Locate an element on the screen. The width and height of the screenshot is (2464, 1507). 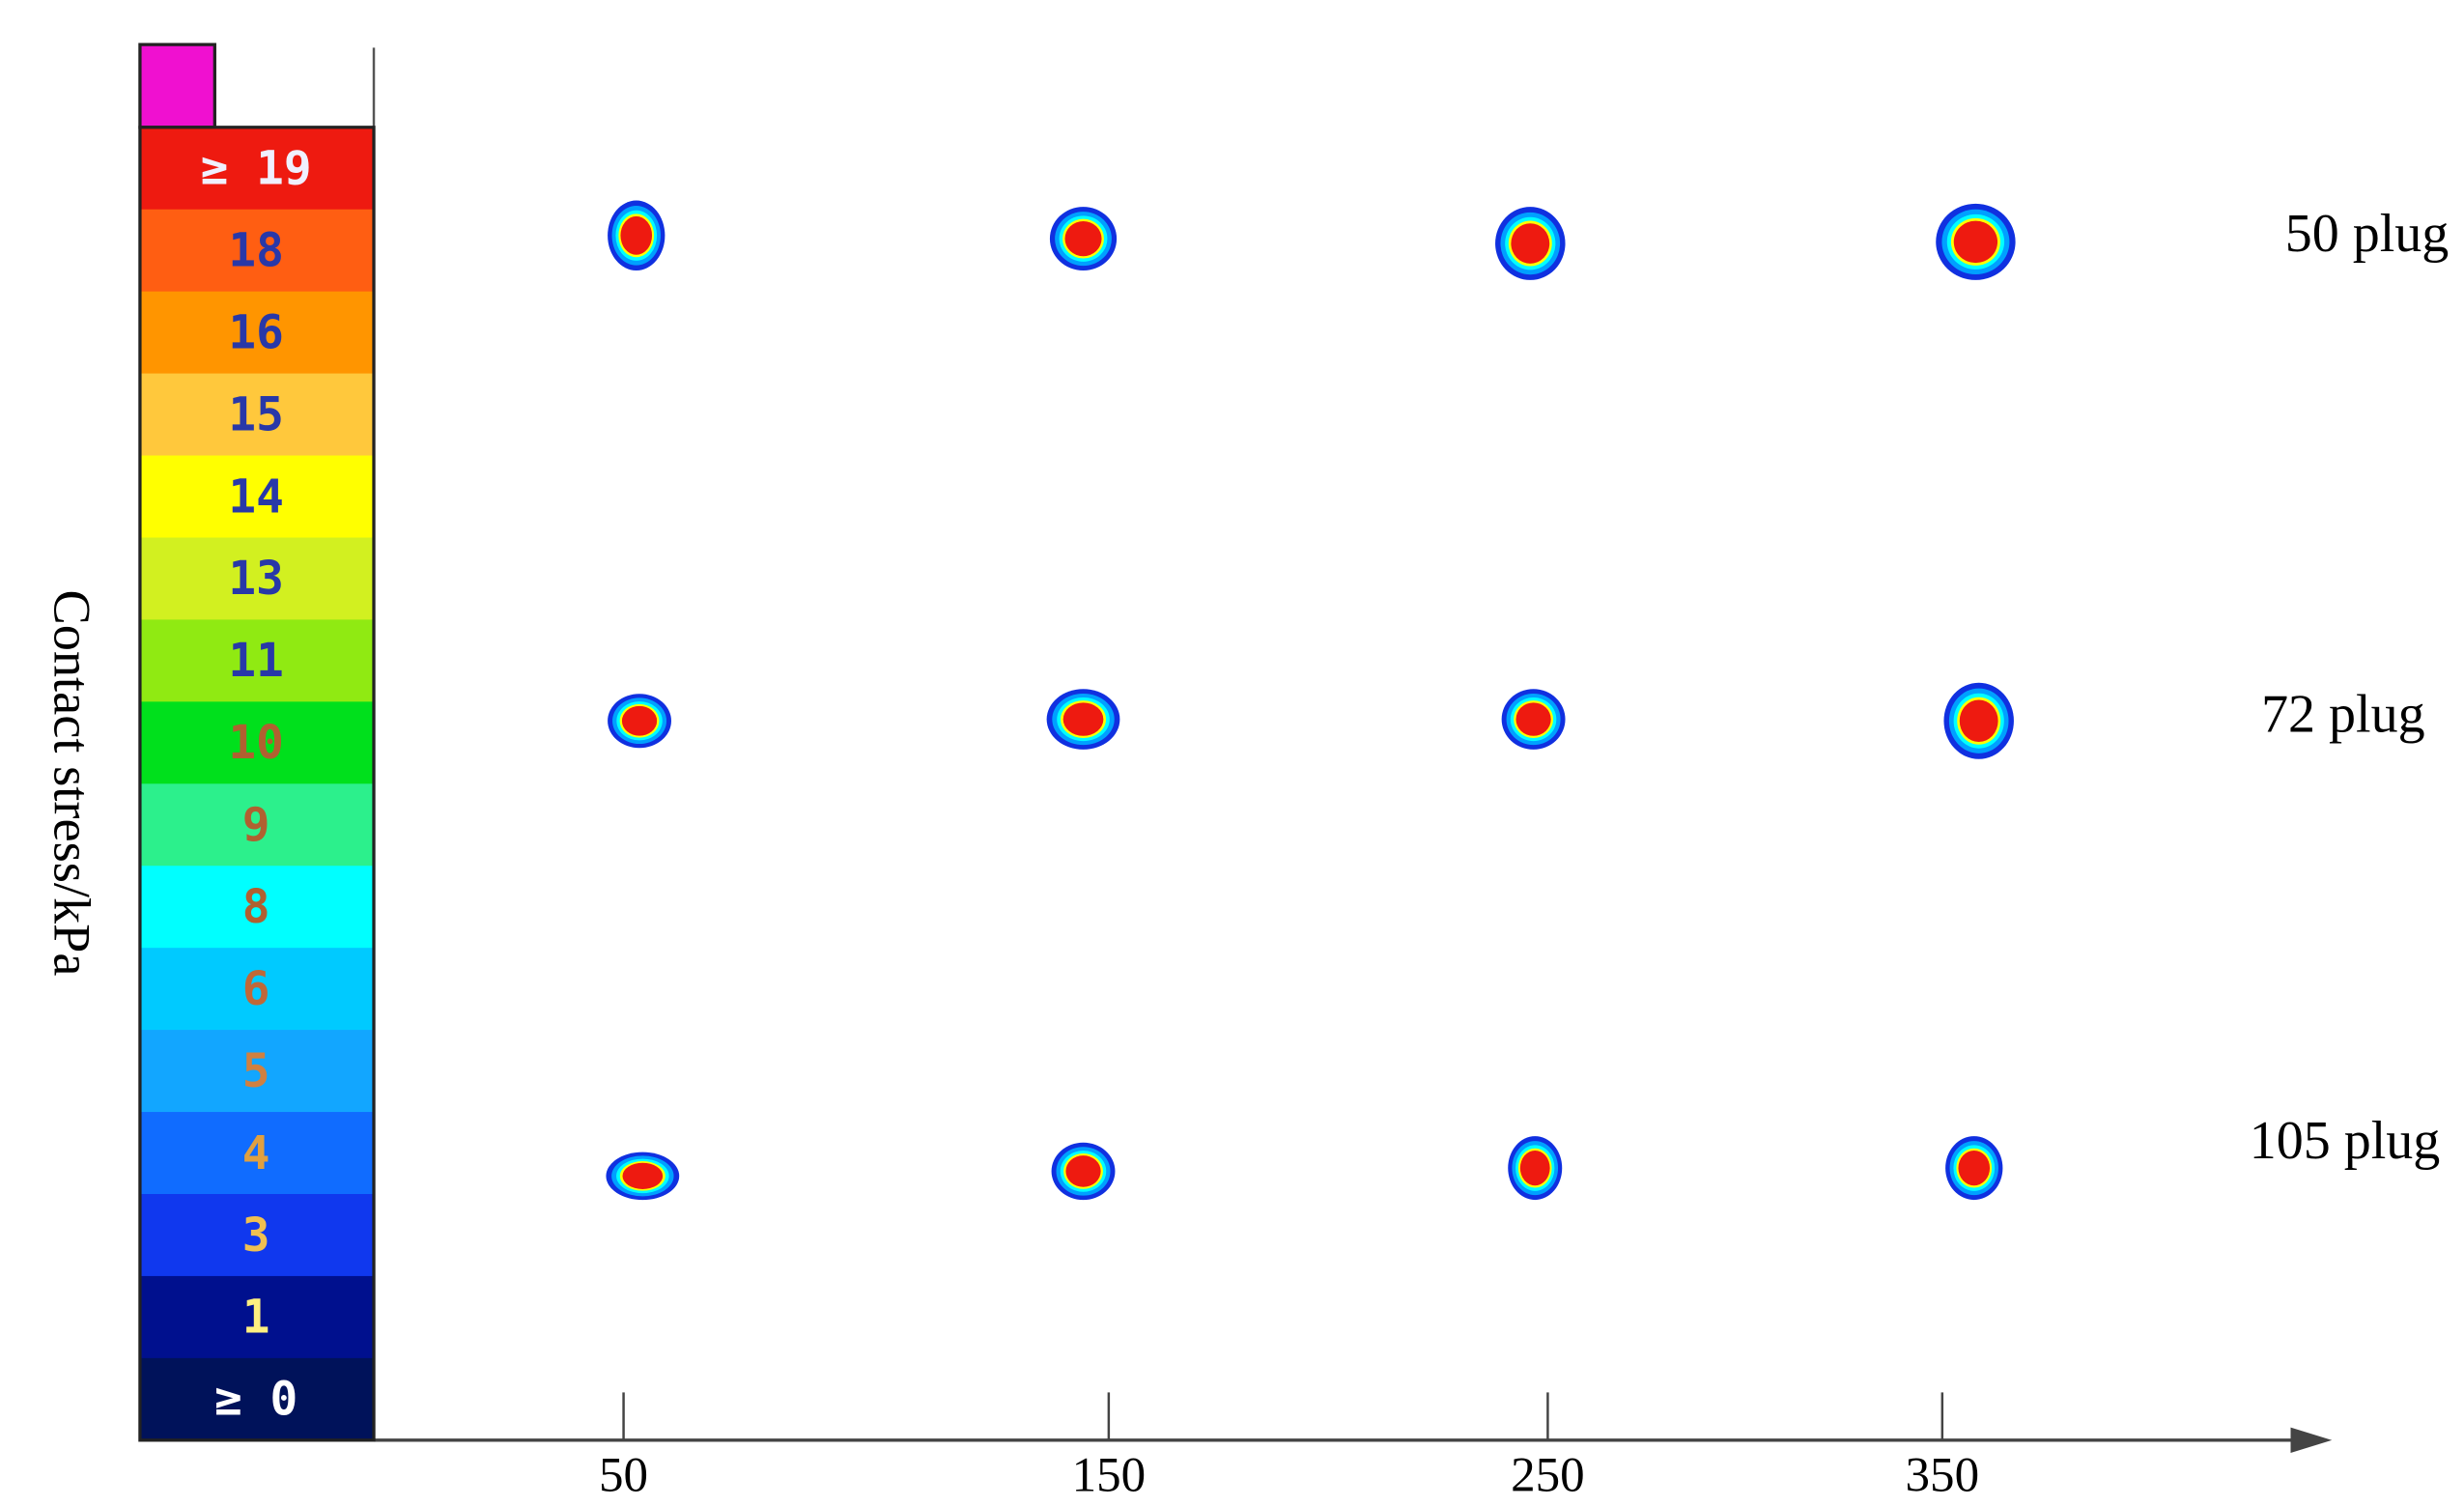
colorbar-label: 6 is located at coordinates (256, 989).